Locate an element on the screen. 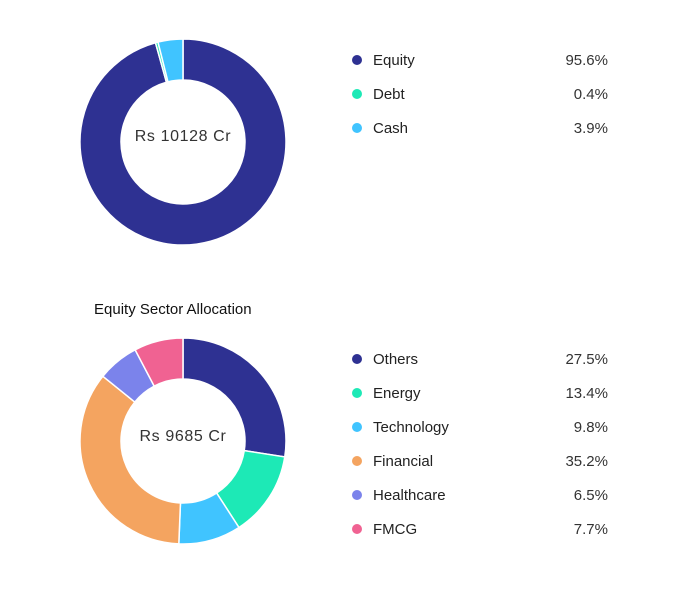 The image size is (688, 608). legend-value: 0.4% is located at coordinates (590, 94).